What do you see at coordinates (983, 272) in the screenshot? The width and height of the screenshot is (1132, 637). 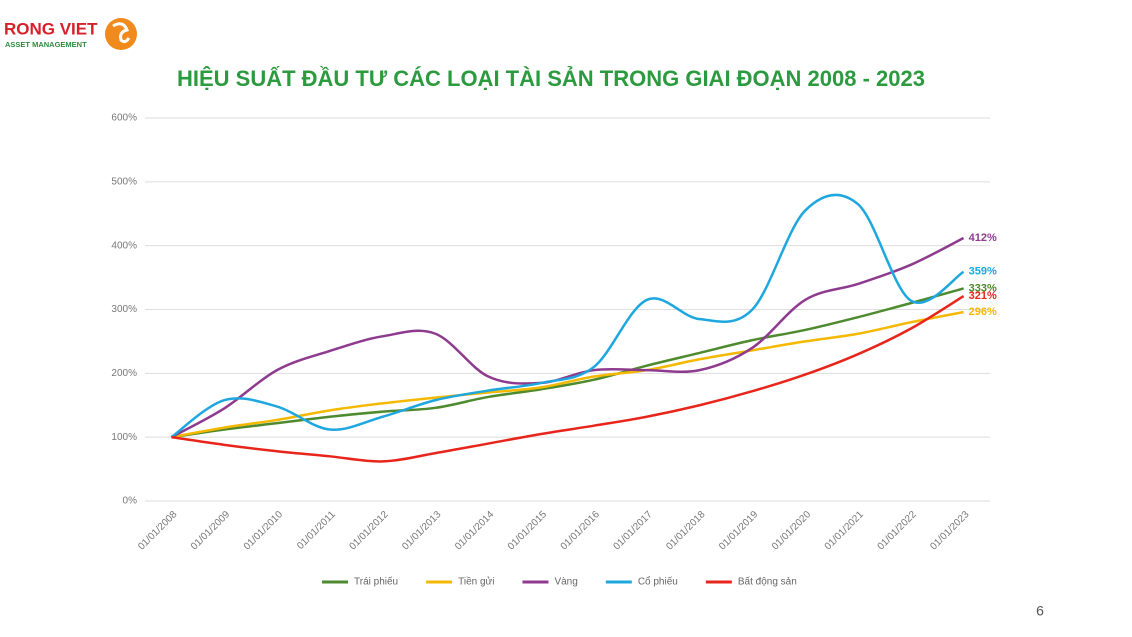 I see `data-label: 359%` at bounding box center [983, 272].